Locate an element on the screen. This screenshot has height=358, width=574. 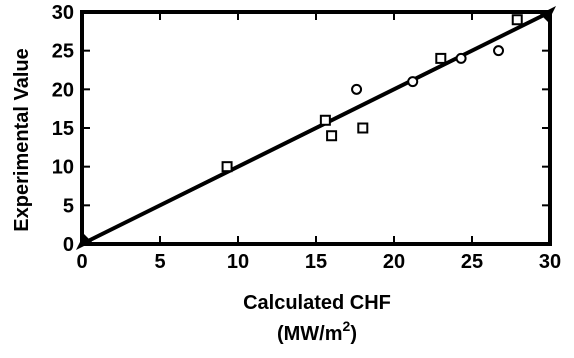
x-tick-label: 10 is located at coordinates (238, 262).